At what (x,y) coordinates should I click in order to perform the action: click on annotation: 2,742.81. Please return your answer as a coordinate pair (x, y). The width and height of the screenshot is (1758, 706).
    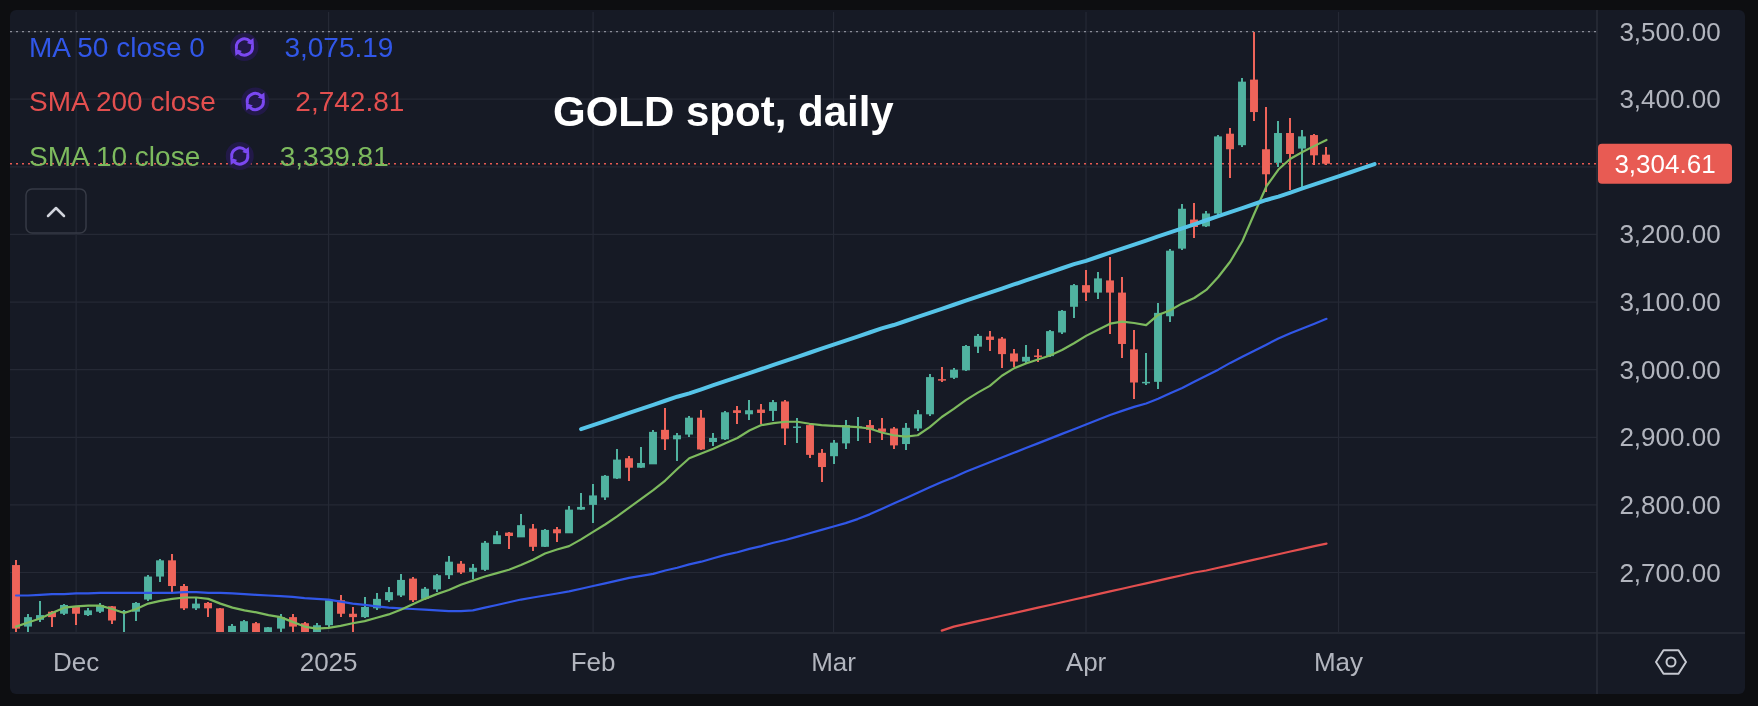
    Looking at the image, I should click on (350, 101).